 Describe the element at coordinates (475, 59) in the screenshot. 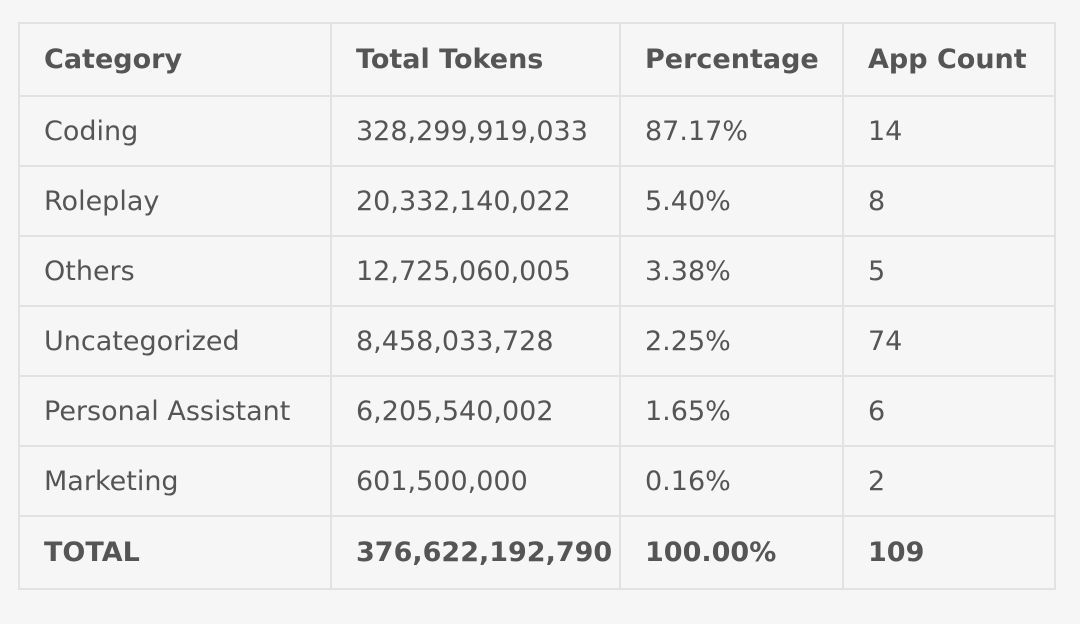

I see `header-total-tokens: Total Tokens` at that location.